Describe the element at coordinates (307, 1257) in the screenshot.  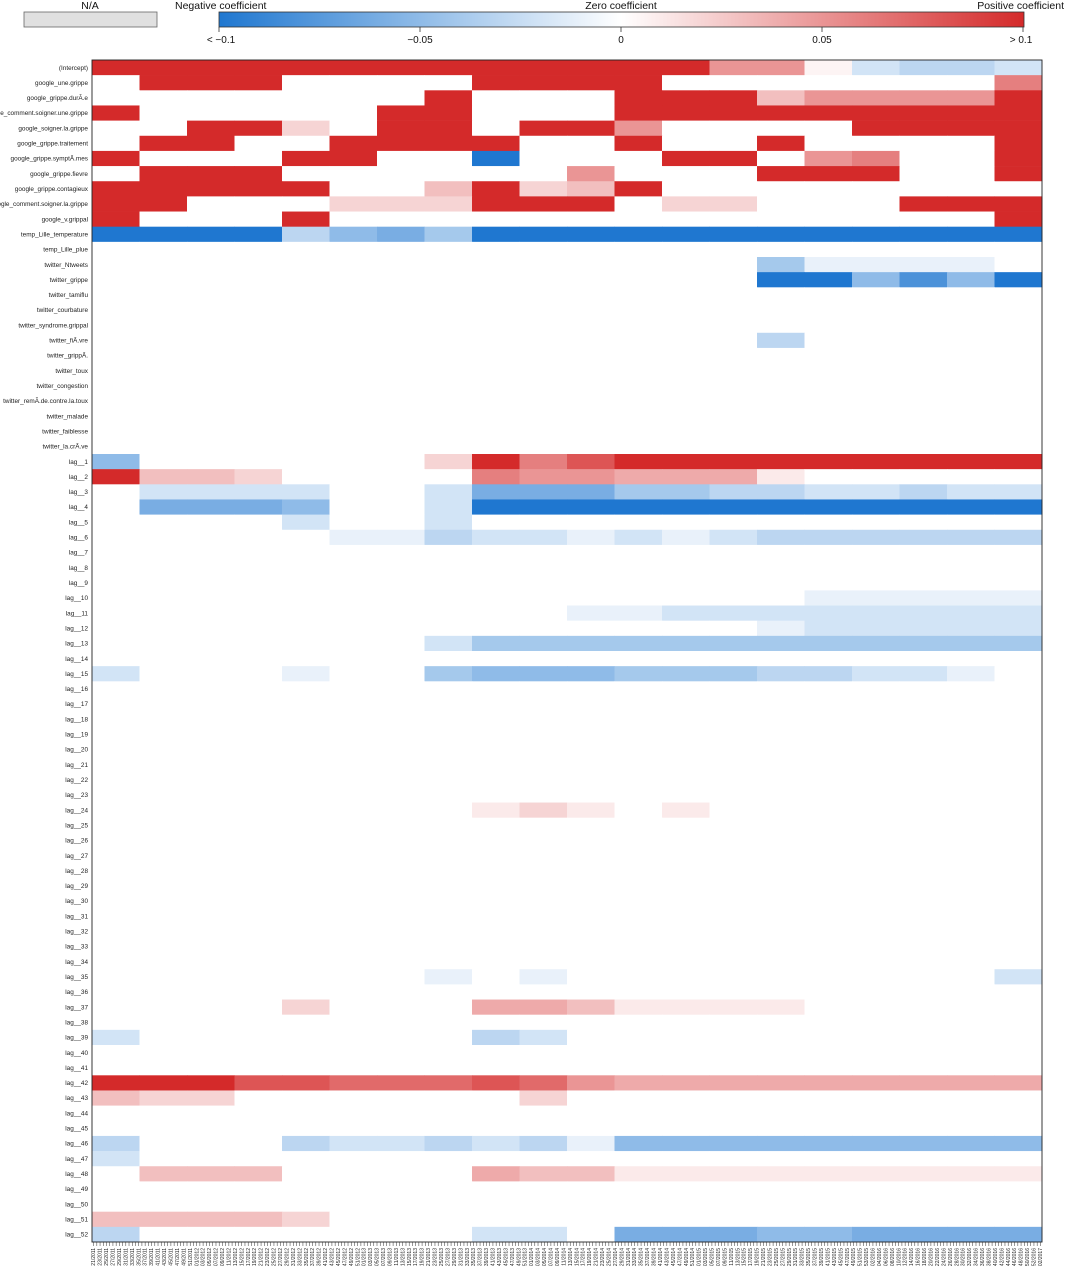
I see `x-tick-label: 35/2012` at that location.